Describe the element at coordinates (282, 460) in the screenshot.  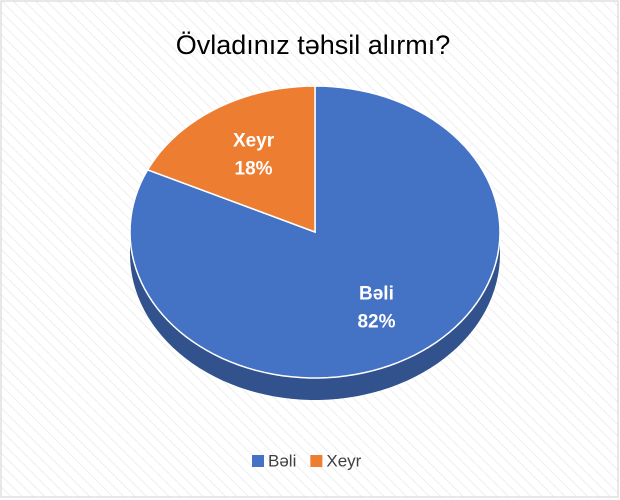
I see `legend-label: Bəli` at that location.